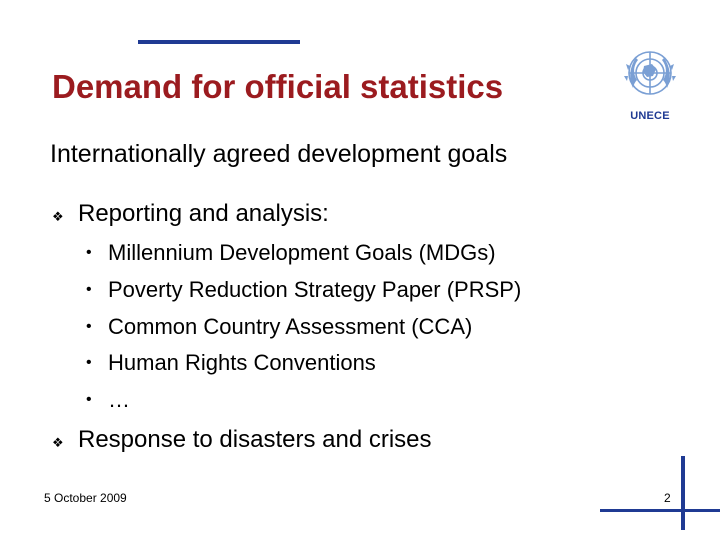 The image size is (720, 540). Describe the element at coordinates (302, 252) in the screenshot. I see `level2-item-text: Millennium Development Goals (MDGs)` at that location.